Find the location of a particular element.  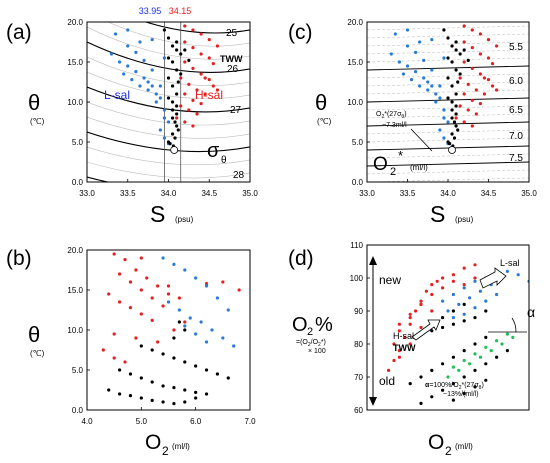

contour-label-28: 28 is located at coordinates (239, 175).